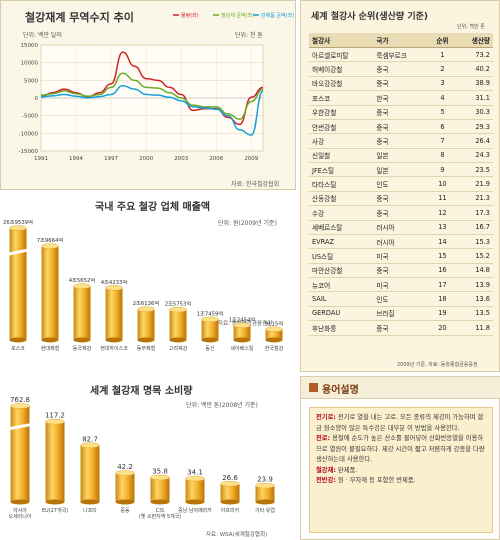  I want to click on company-cell: 후난화룽, so click(341, 328).